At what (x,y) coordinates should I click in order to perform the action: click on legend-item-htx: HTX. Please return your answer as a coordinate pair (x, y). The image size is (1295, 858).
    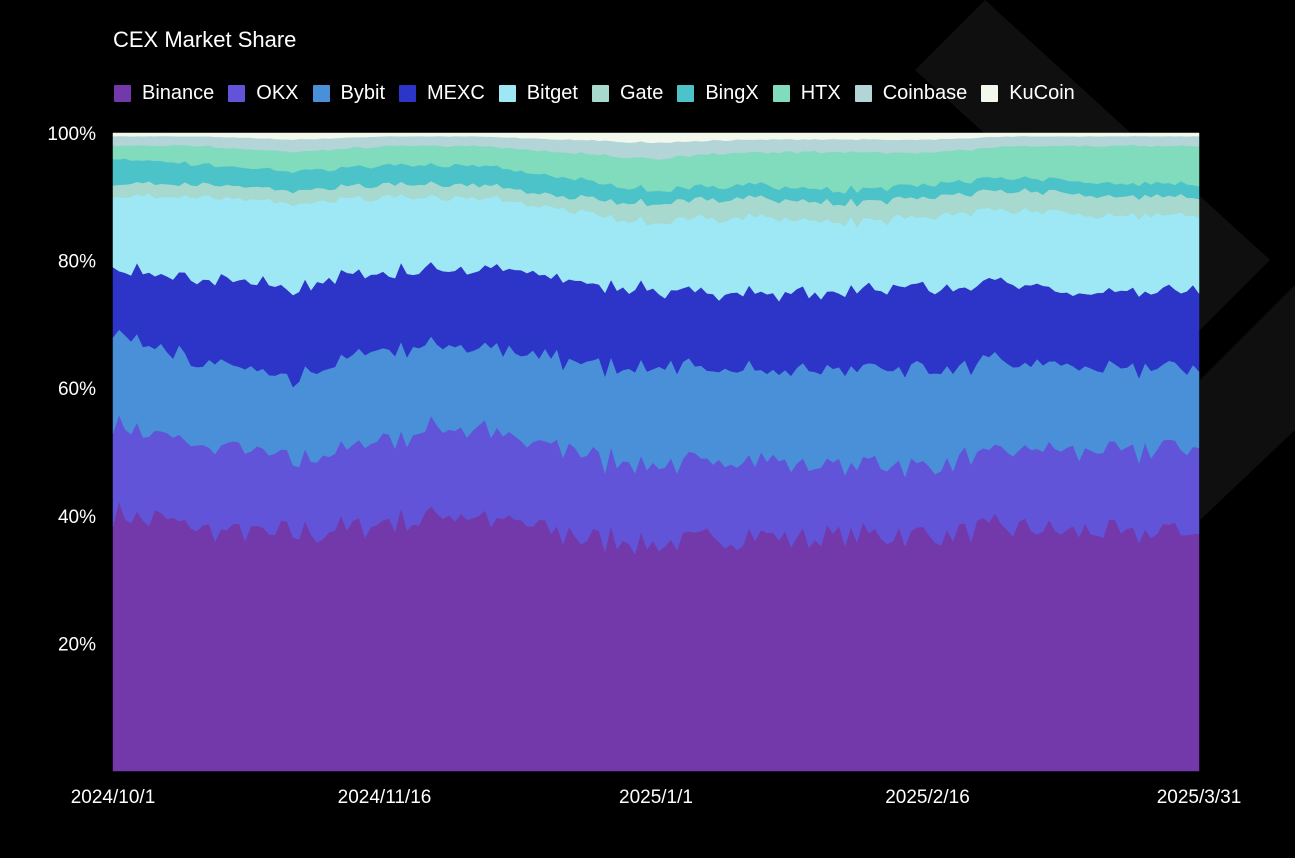
    Looking at the image, I should click on (806, 93).